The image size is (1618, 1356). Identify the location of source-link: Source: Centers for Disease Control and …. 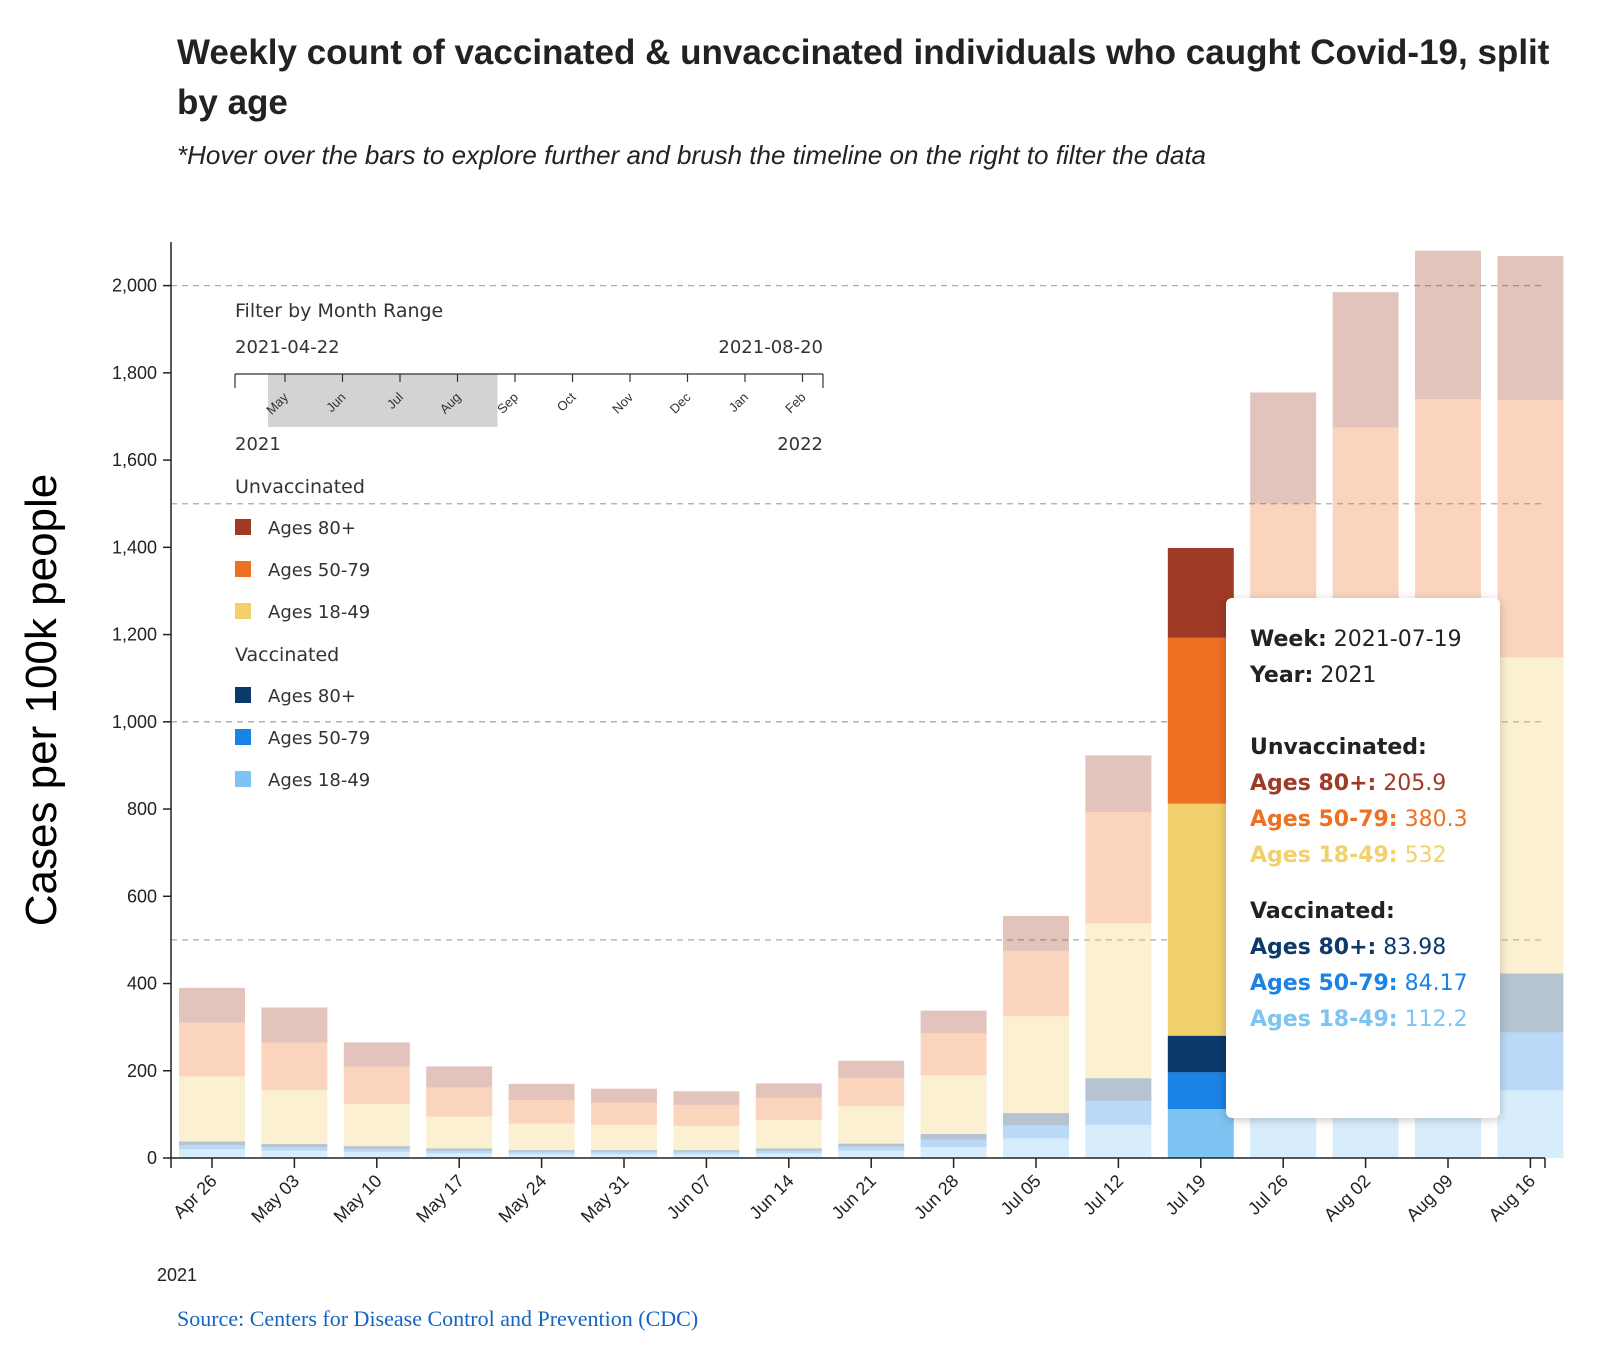
(438, 1318).